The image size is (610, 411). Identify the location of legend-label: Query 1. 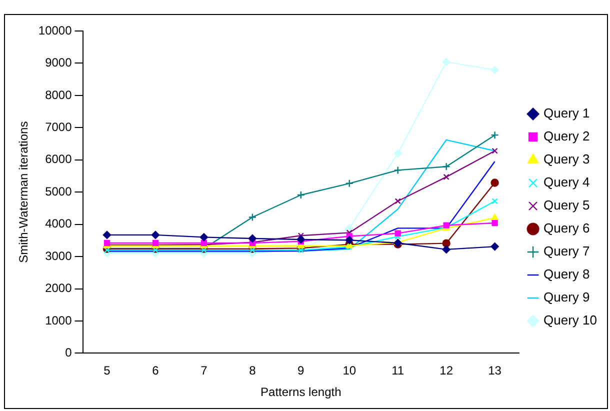
(567, 113).